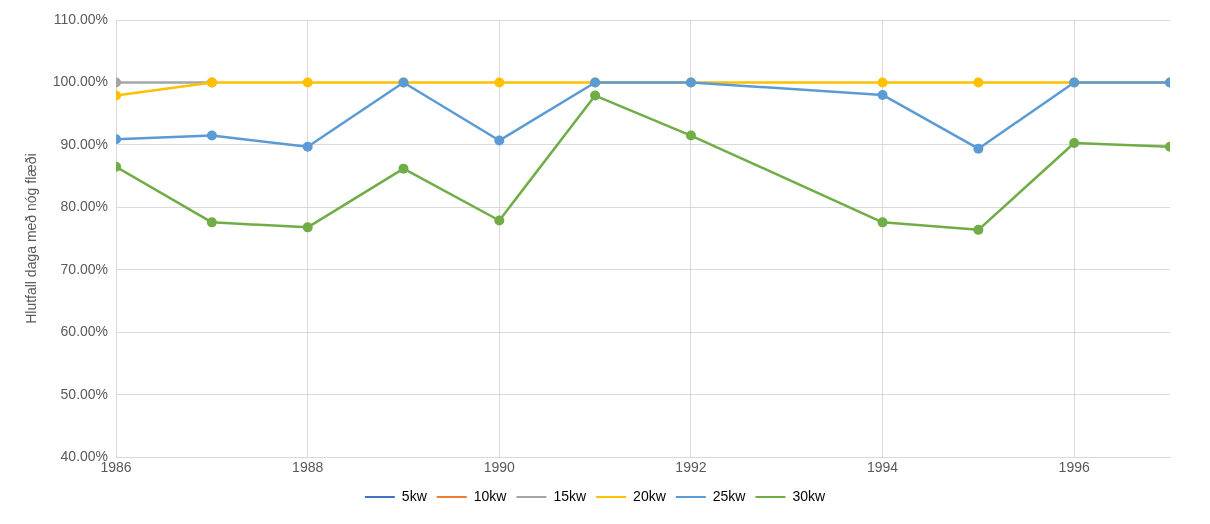 Image resolution: width=1210 pixels, height=524 pixels. Describe the element at coordinates (729, 495) in the screenshot. I see `legend-label: 25kw` at that location.